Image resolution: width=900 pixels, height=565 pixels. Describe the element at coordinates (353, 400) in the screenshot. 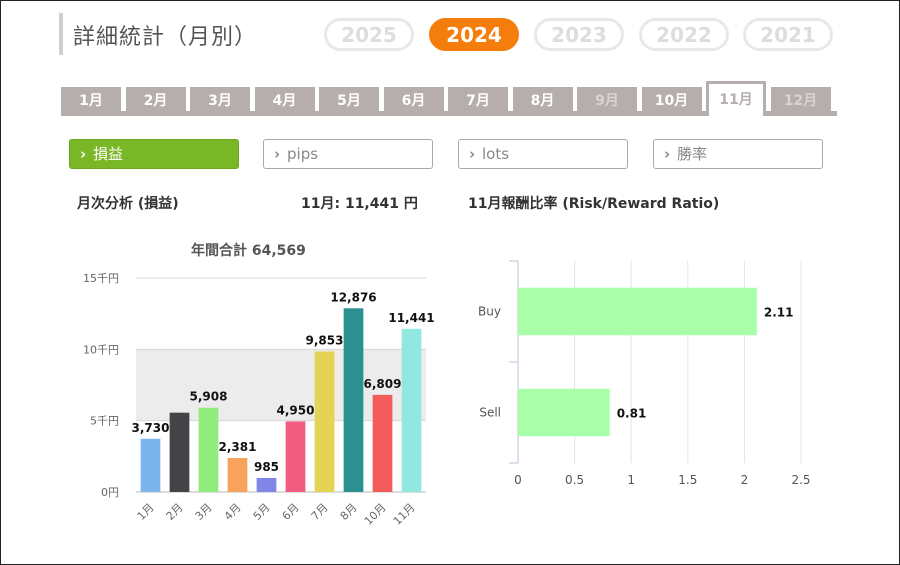

I see `bar-8月` at that location.